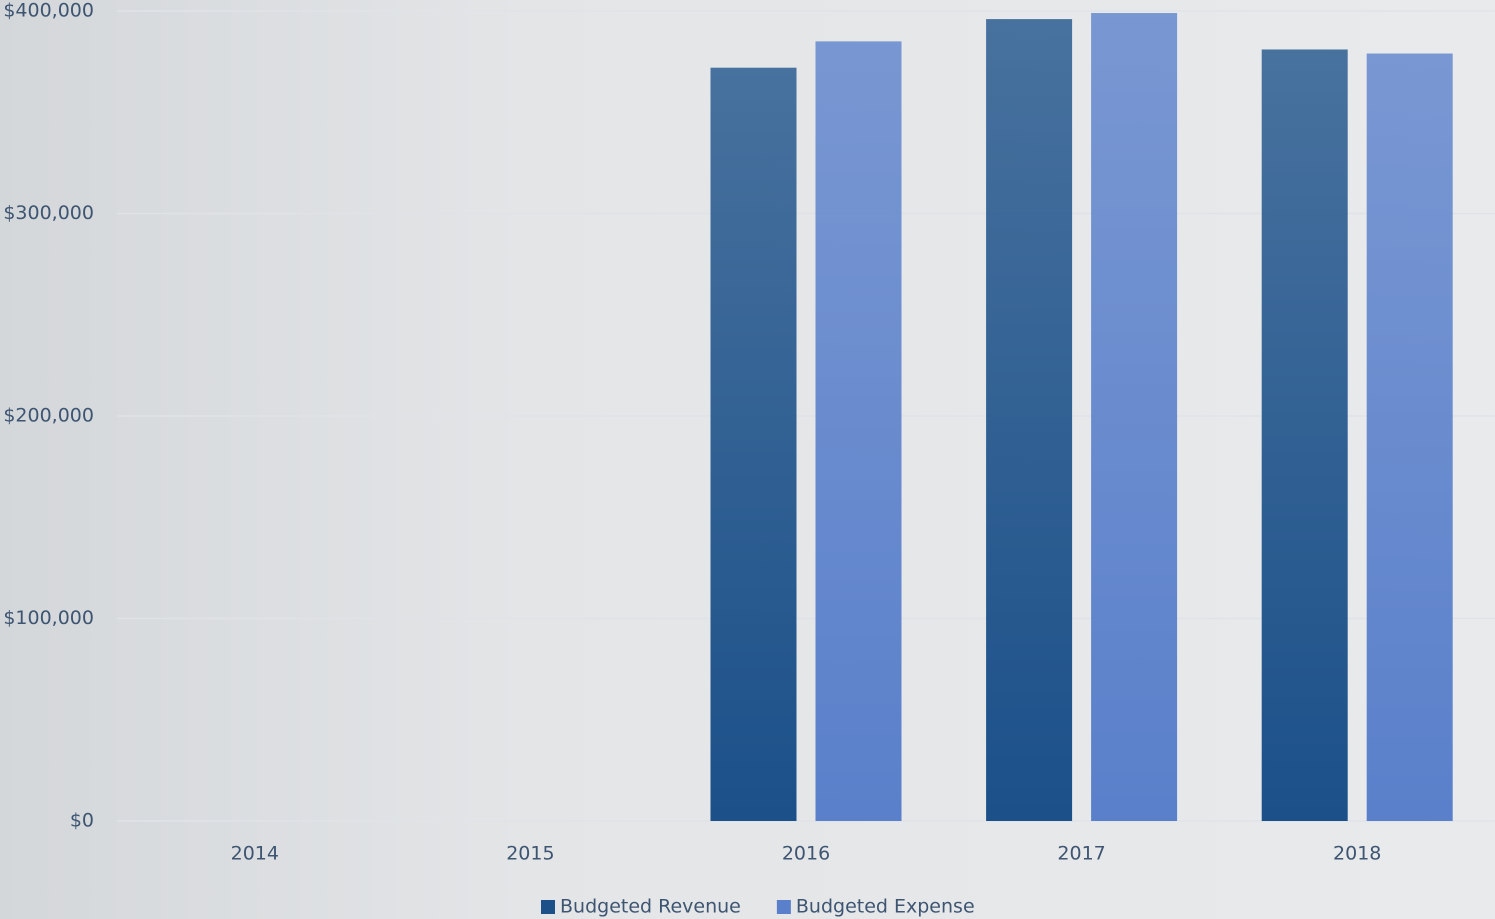 The image size is (1495, 919). What do you see at coordinates (885, 907) in the screenshot?
I see `legend-label: Budgeted Expense` at bounding box center [885, 907].